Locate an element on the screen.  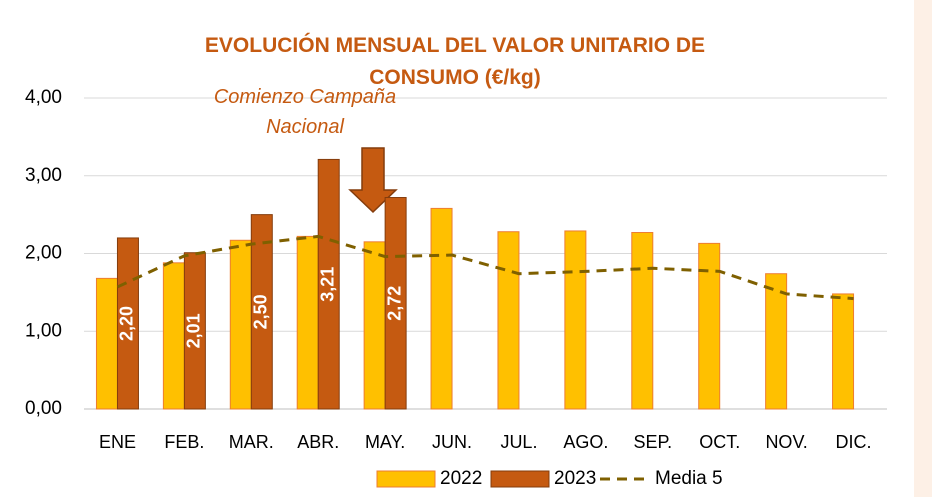
x-tick-label: MAY. is located at coordinates (385, 442).